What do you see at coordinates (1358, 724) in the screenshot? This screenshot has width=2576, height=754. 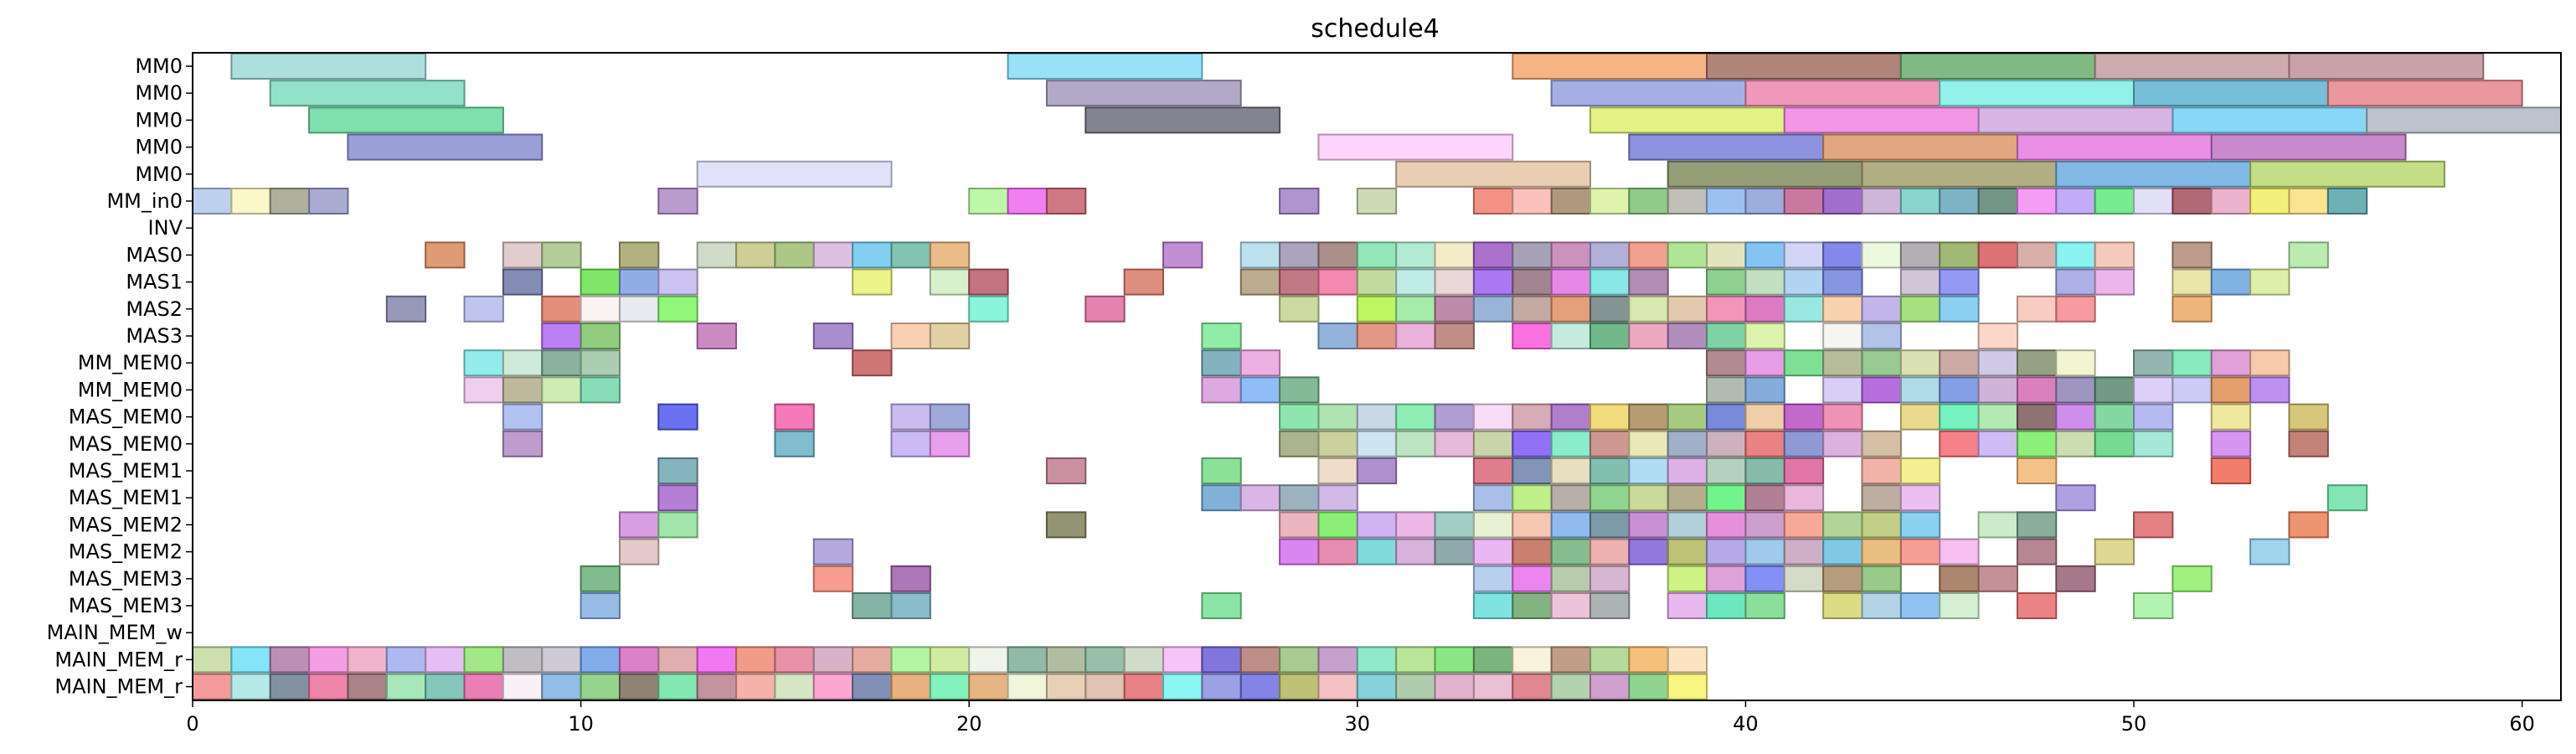 I see `x-tick-label: 30` at bounding box center [1358, 724].